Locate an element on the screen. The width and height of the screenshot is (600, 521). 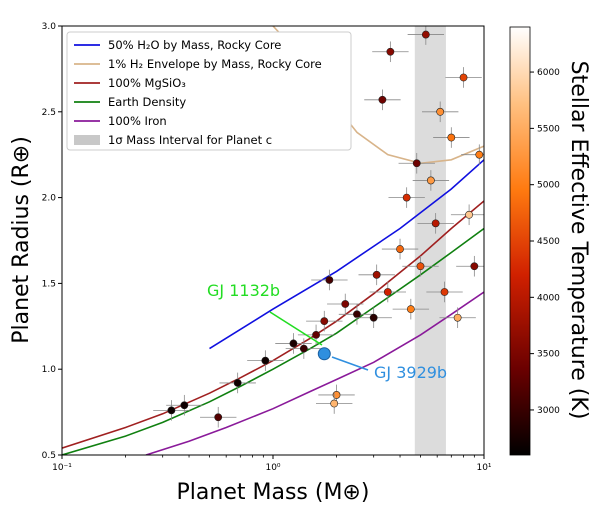
x-tick-label: 10¹ is located at coordinates (483, 468).